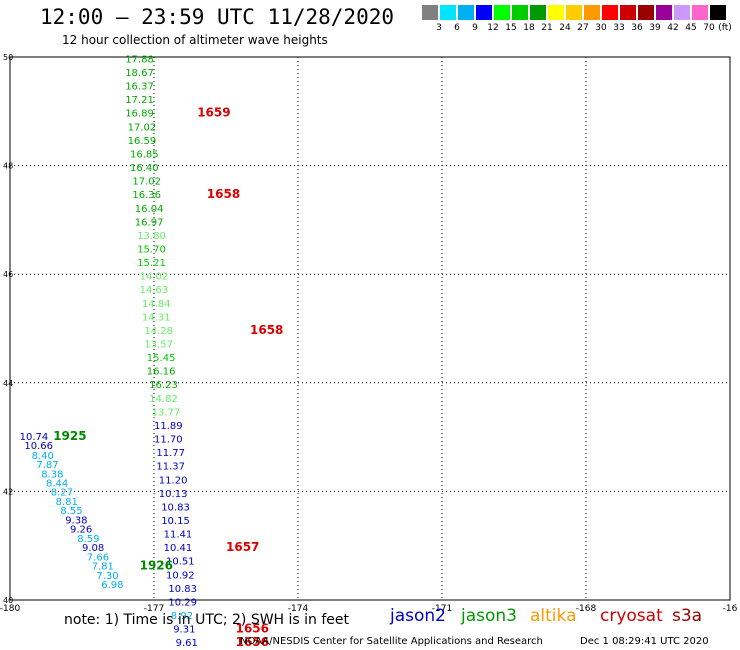 This screenshot has width=740, height=650. I want to click on wave-height-value: 8.81, so click(67, 502).